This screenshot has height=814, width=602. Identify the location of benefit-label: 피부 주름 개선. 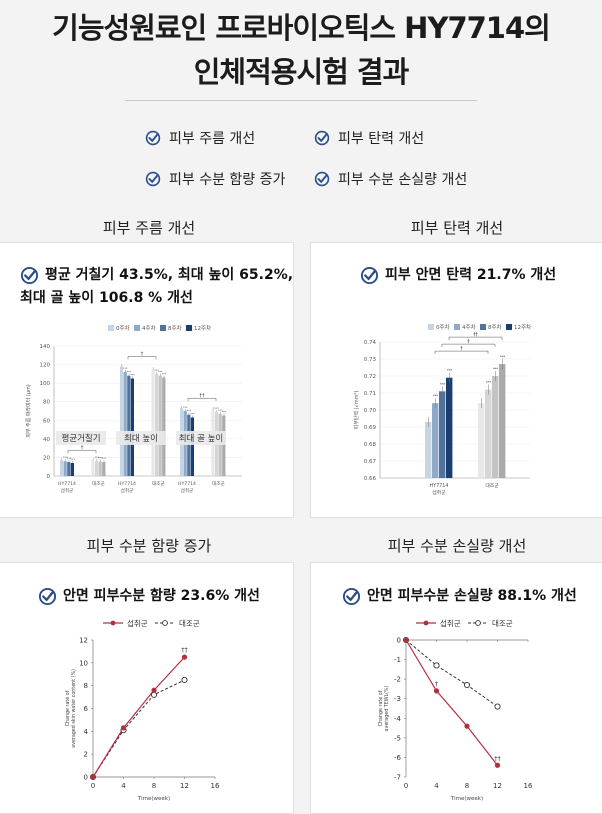
(212, 139).